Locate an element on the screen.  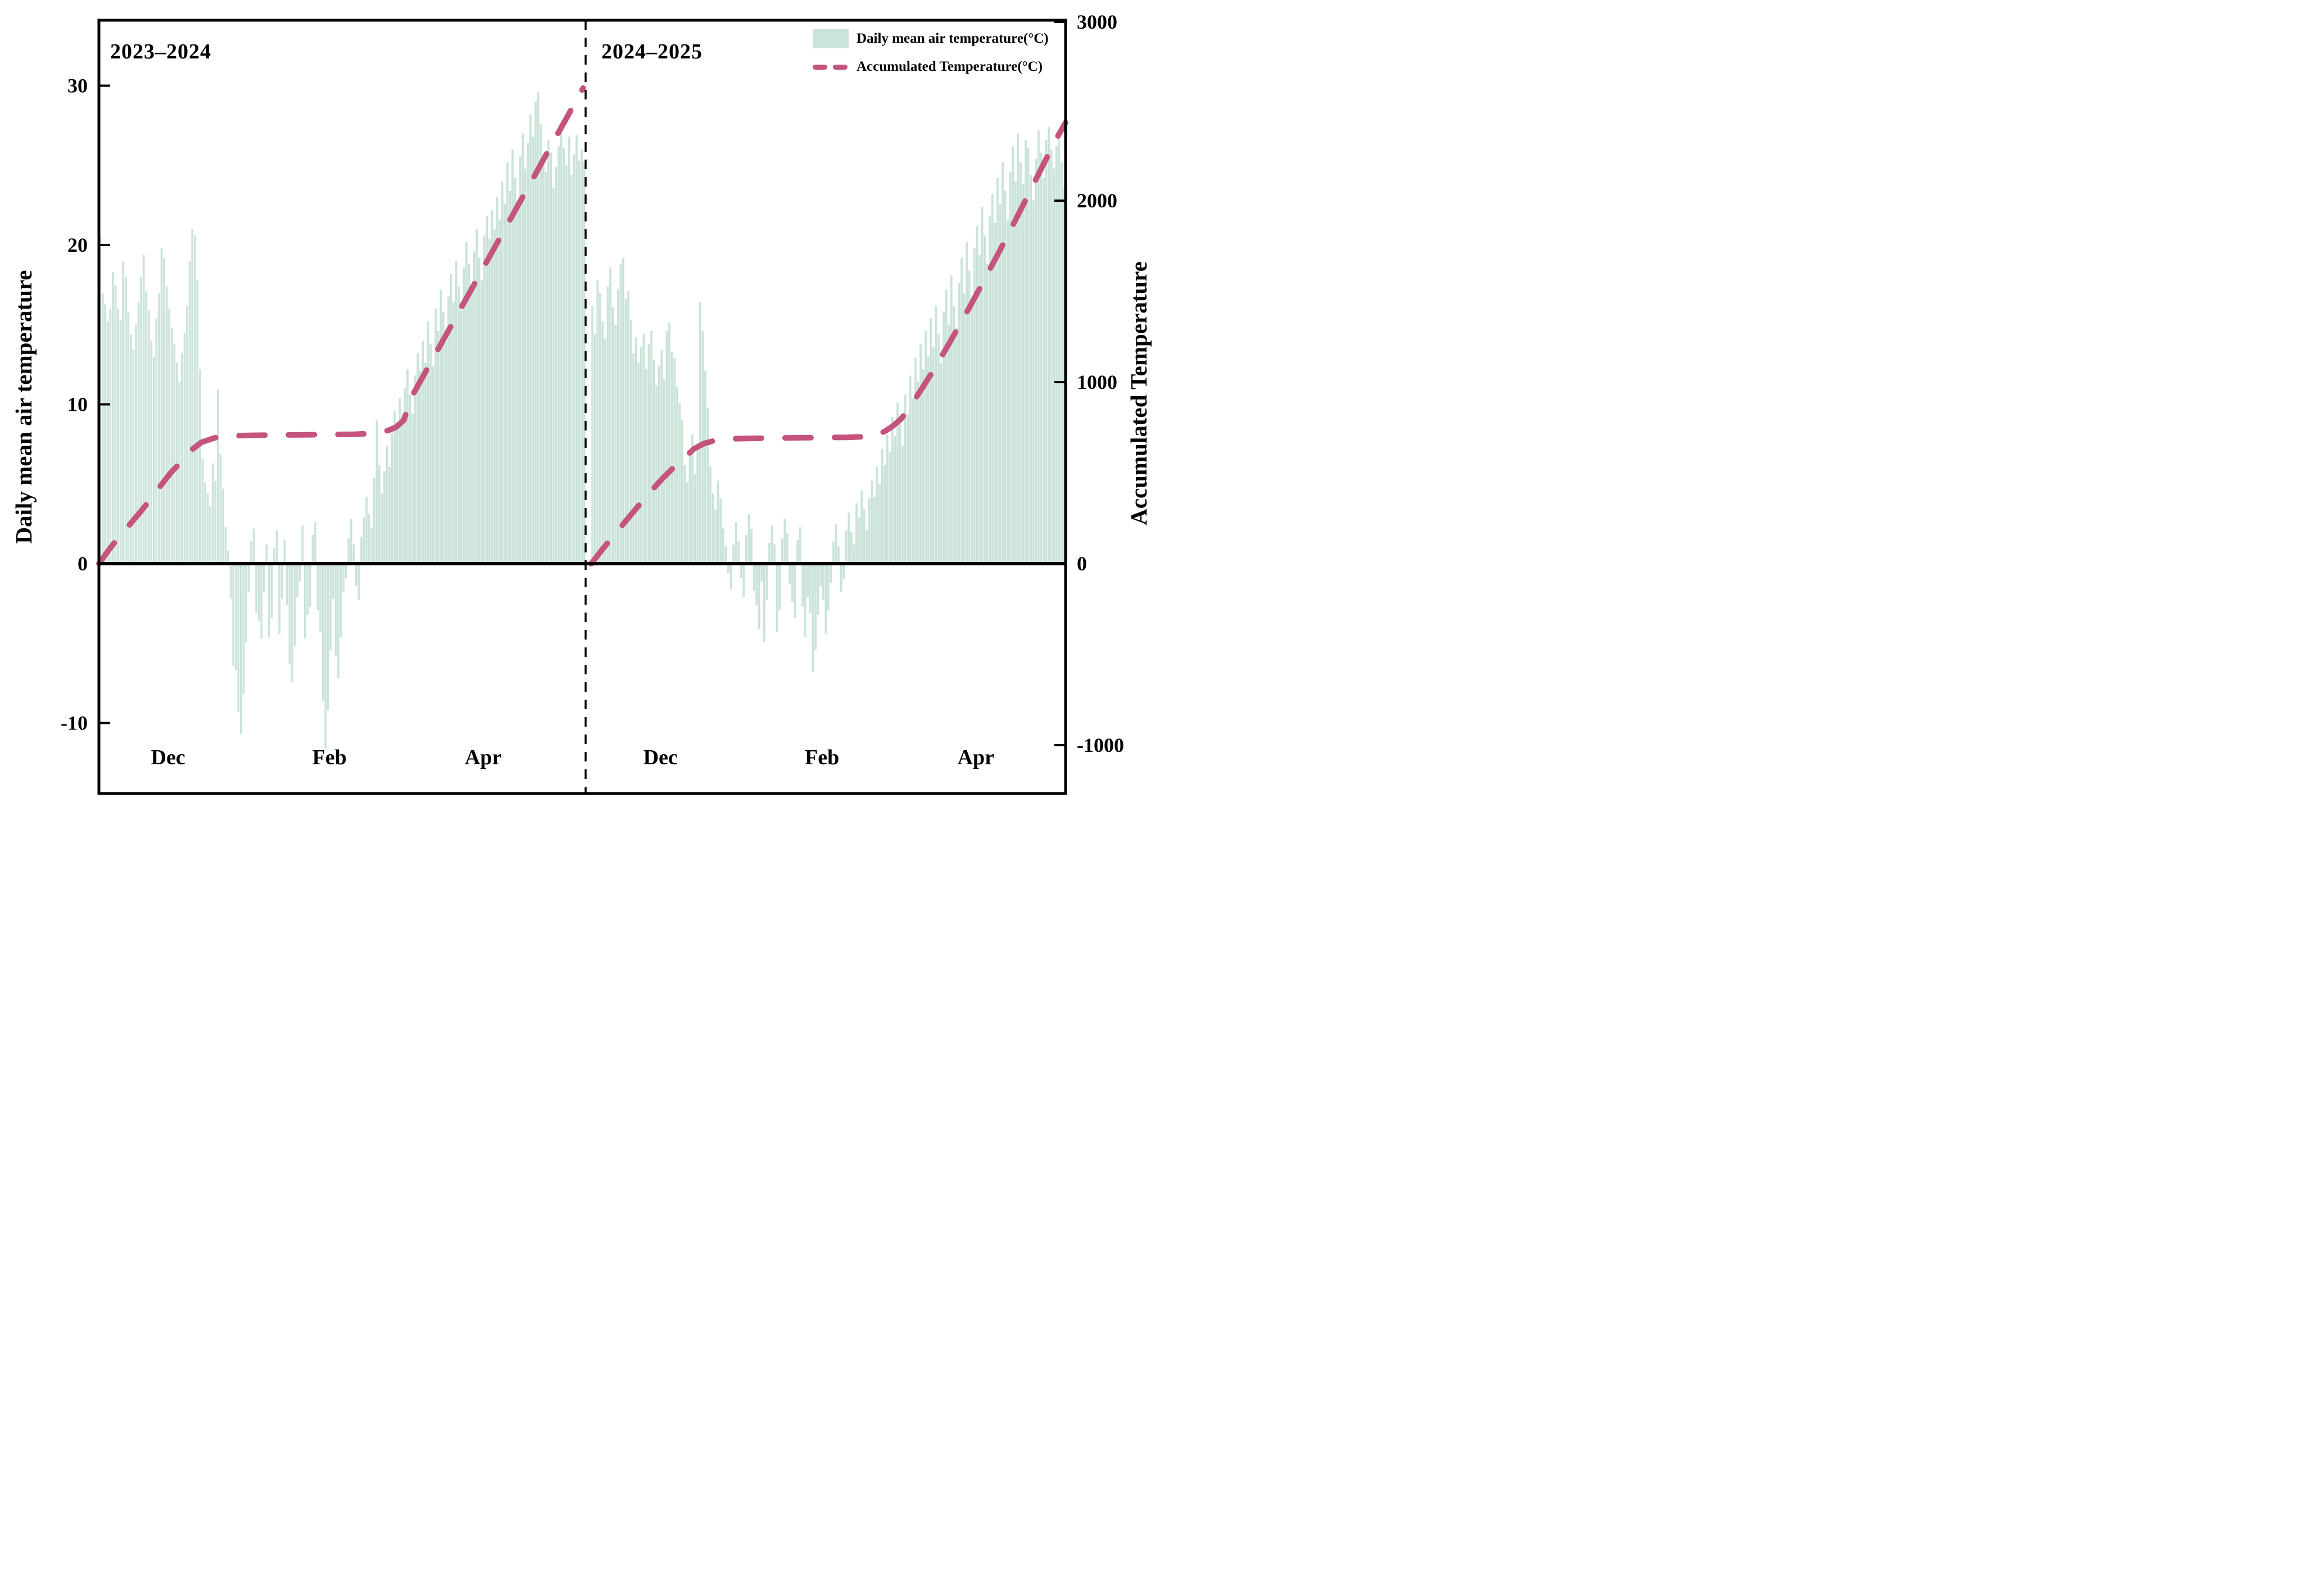
accumulated-temperature-line is located at coordinates (828, 343).